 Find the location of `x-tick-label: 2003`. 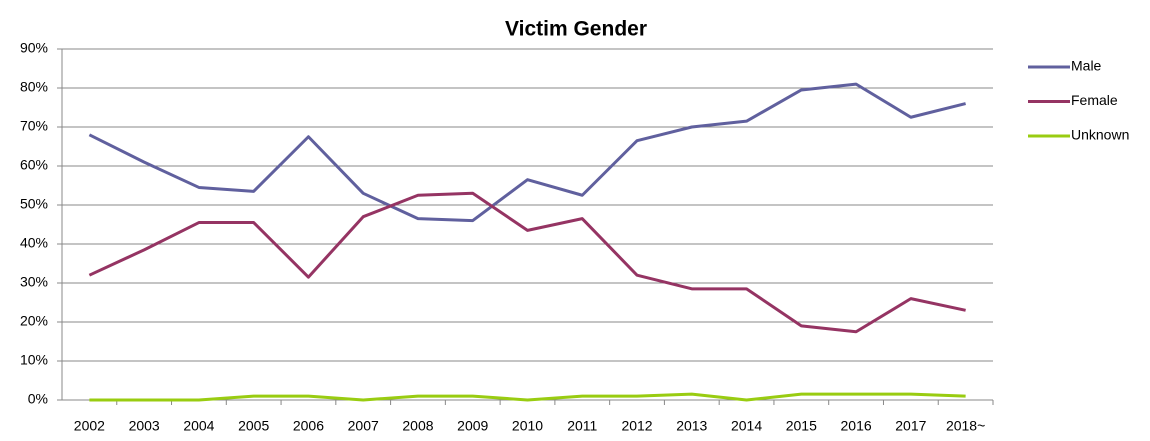

x-tick-label: 2003 is located at coordinates (144, 426).